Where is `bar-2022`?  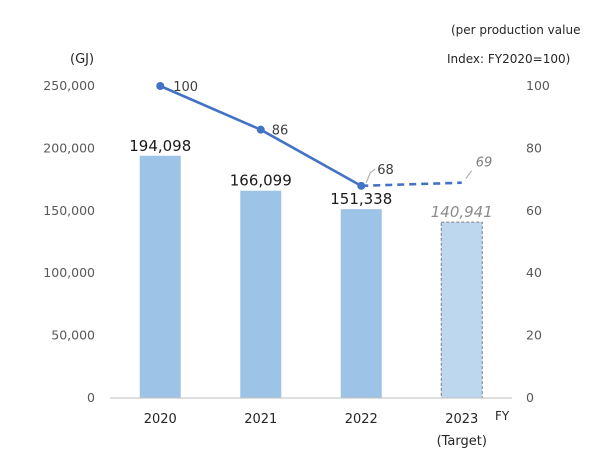 bar-2022 is located at coordinates (361, 303).